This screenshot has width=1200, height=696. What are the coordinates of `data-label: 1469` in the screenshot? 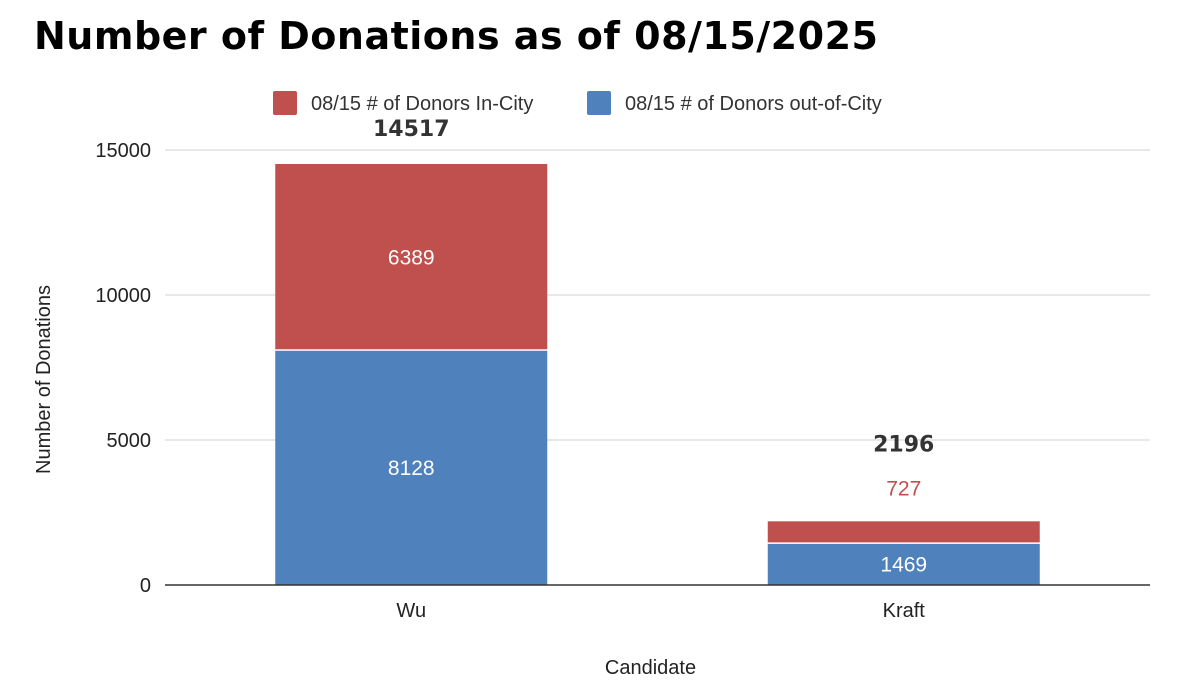 It's located at (903, 565).